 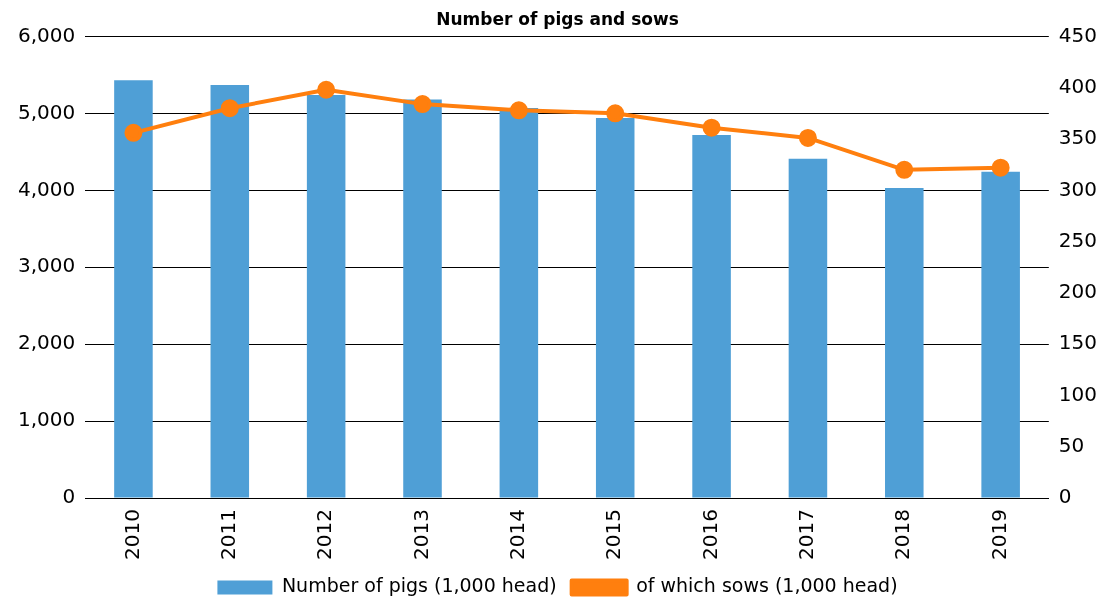 I want to click on x-tick-label: 2011, so click(x=227, y=535).